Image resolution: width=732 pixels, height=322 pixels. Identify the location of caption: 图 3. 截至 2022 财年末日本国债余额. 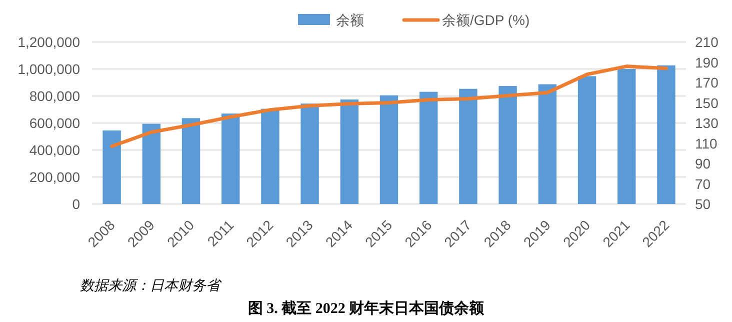
(367, 308).